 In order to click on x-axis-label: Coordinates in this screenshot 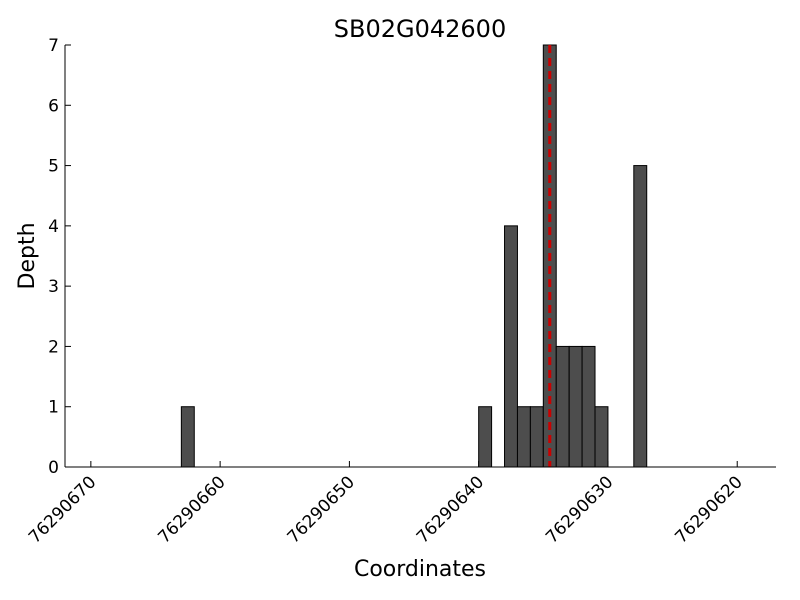, I will do `click(420, 569)`.